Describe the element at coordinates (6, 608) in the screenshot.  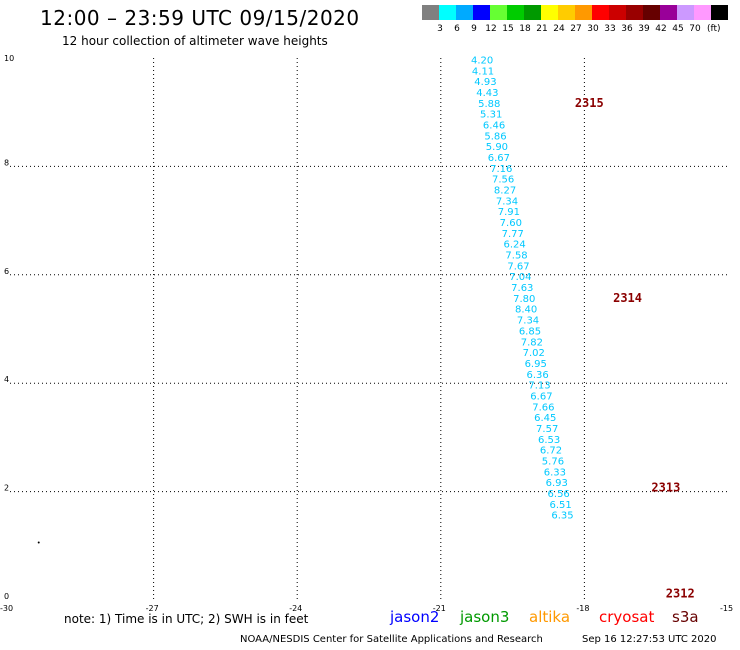
I see `lon-tick-label: -30` at that location.